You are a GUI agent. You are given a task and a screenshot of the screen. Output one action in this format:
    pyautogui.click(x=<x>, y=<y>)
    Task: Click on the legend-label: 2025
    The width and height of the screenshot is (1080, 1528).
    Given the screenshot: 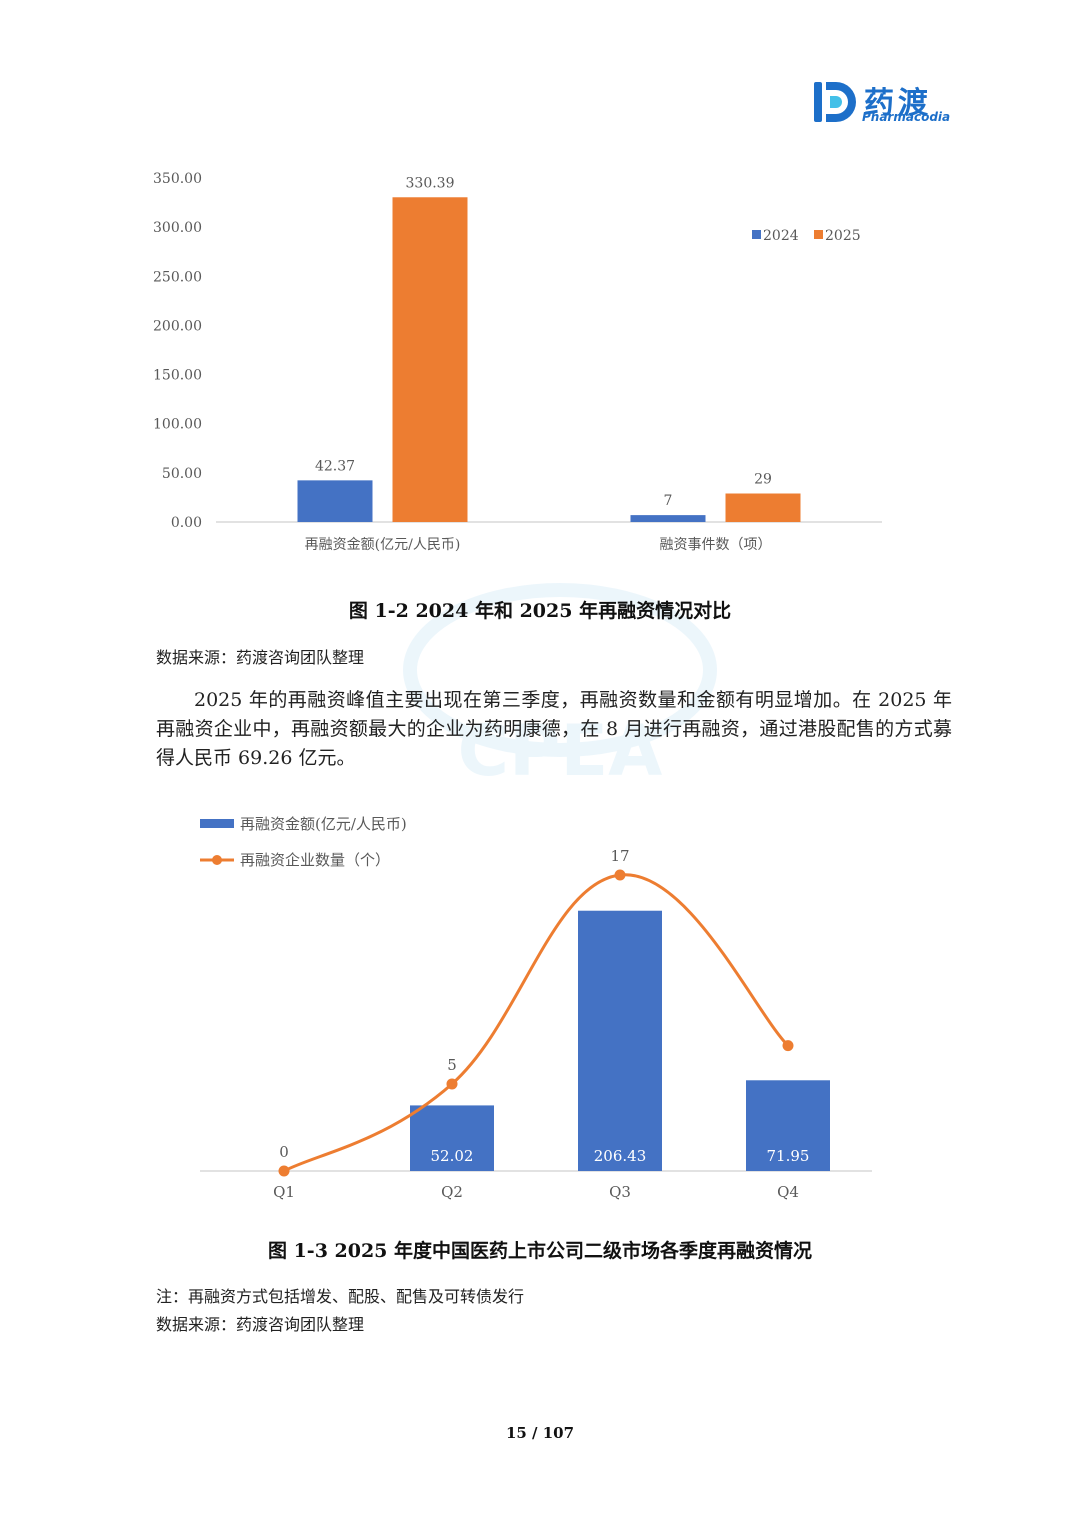 What is the action you would take?
    pyautogui.click(x=843, y=236)
    